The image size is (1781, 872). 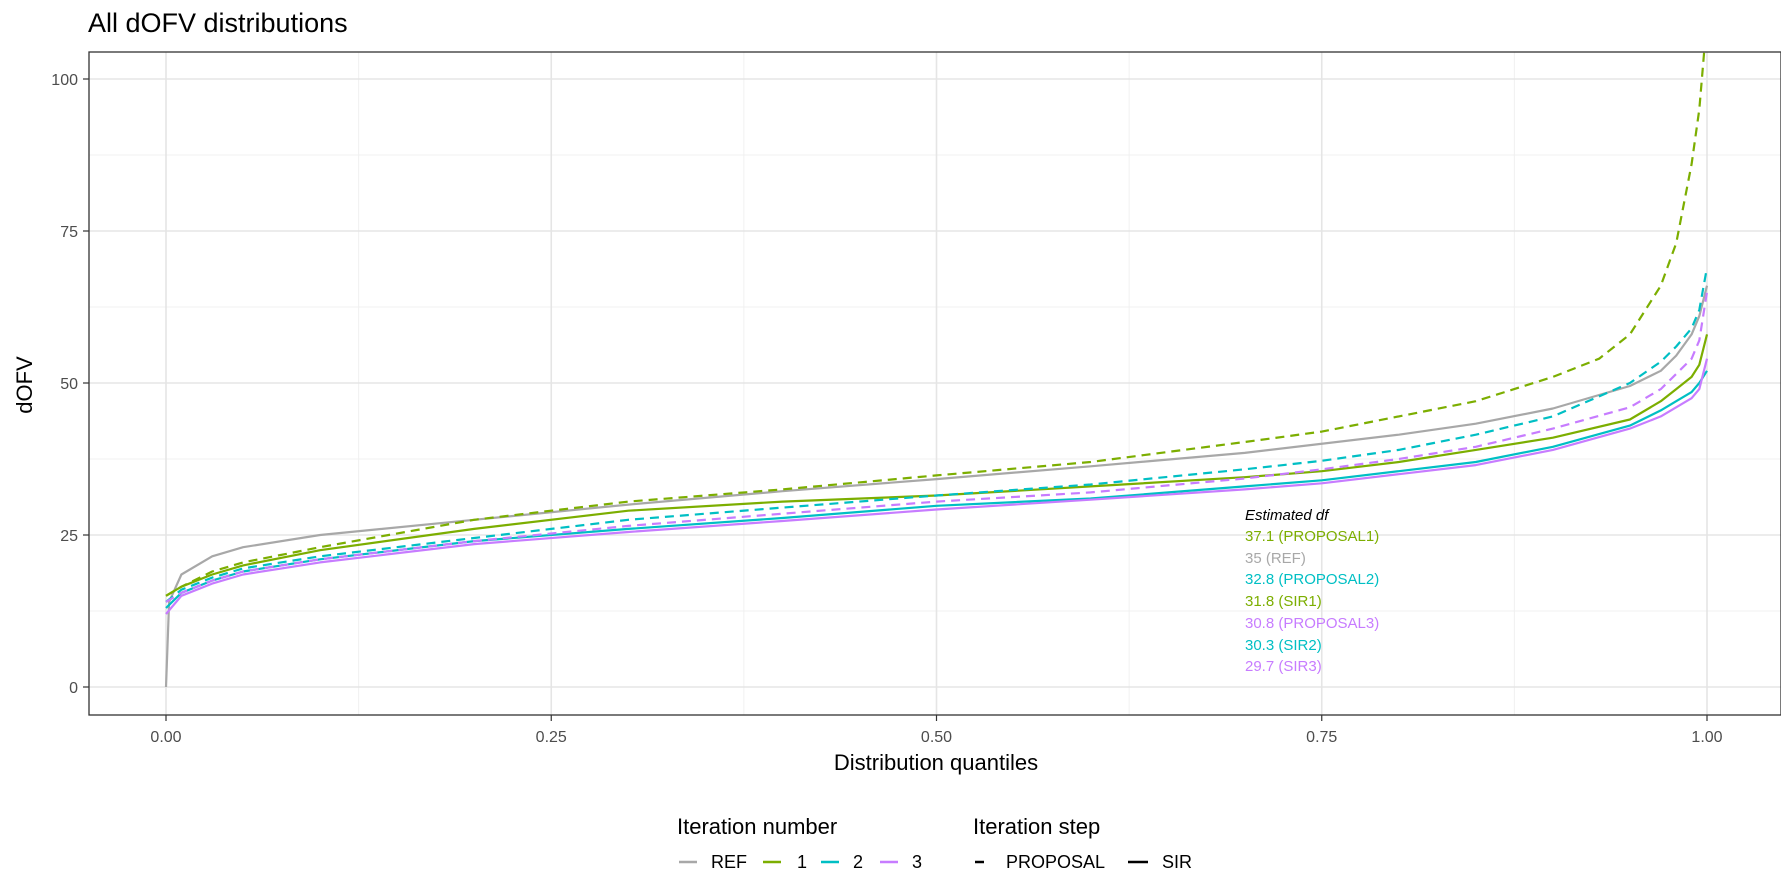 What do you see at coordinates (1055, 862) in the screenshot?
I see `legend-label-proposal: PROPOSAL` at bounding box center [1055, 862].